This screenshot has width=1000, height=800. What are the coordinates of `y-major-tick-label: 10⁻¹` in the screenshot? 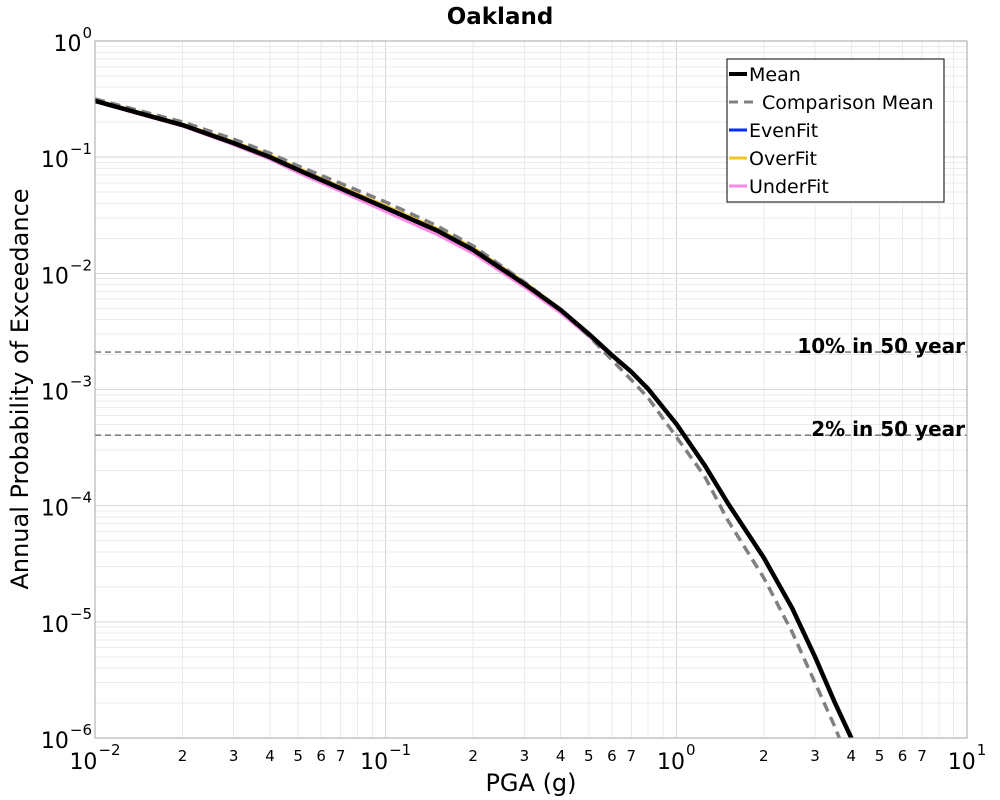 It's located at (66, 156).